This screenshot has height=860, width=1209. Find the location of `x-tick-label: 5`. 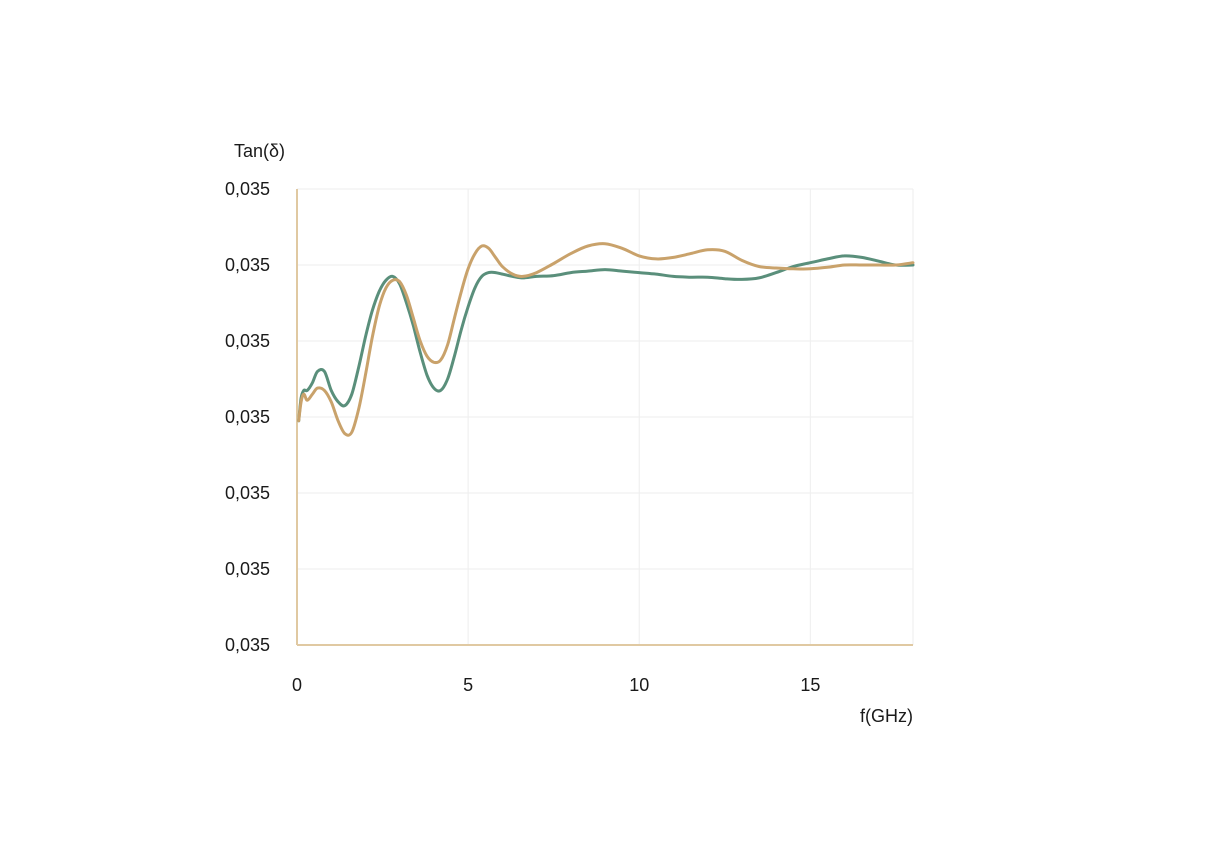

x-tick-label: 5 is located at coordinates (468, 685).